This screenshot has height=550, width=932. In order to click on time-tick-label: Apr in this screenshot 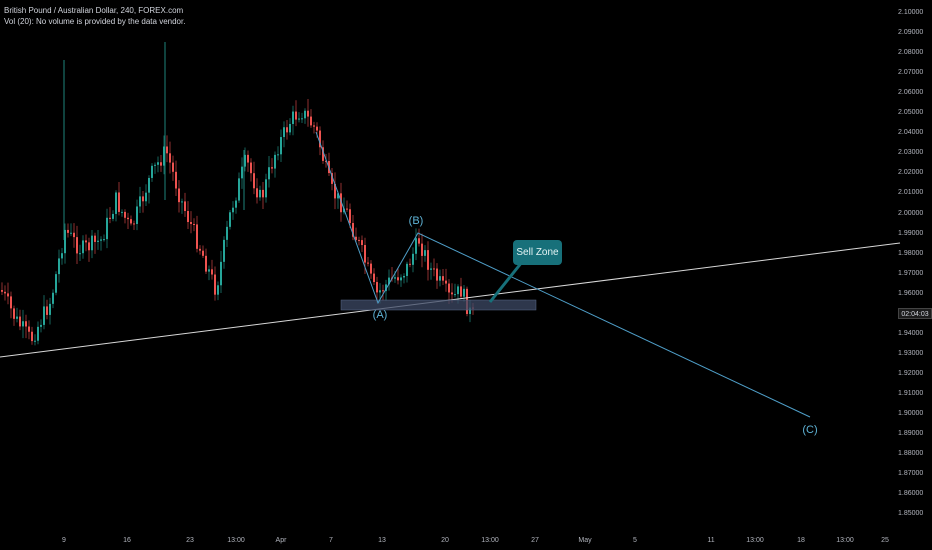, I will do `click(281, 540)`.